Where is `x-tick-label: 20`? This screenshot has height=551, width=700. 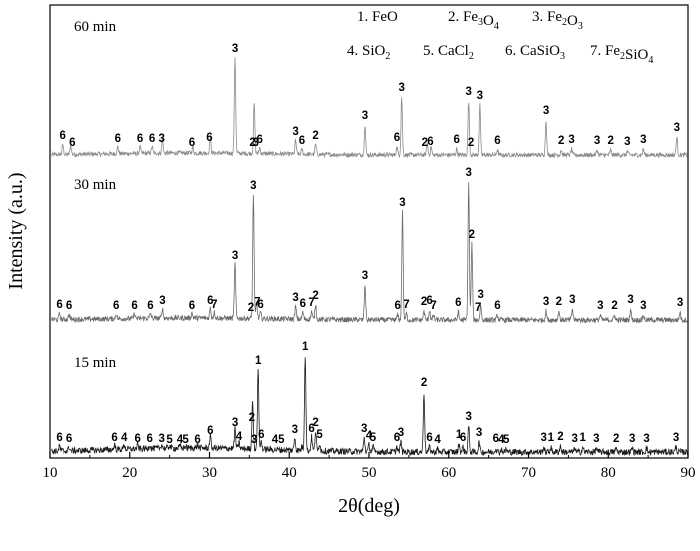 x-tick-label: 20 is located at coordinates (129, 473).